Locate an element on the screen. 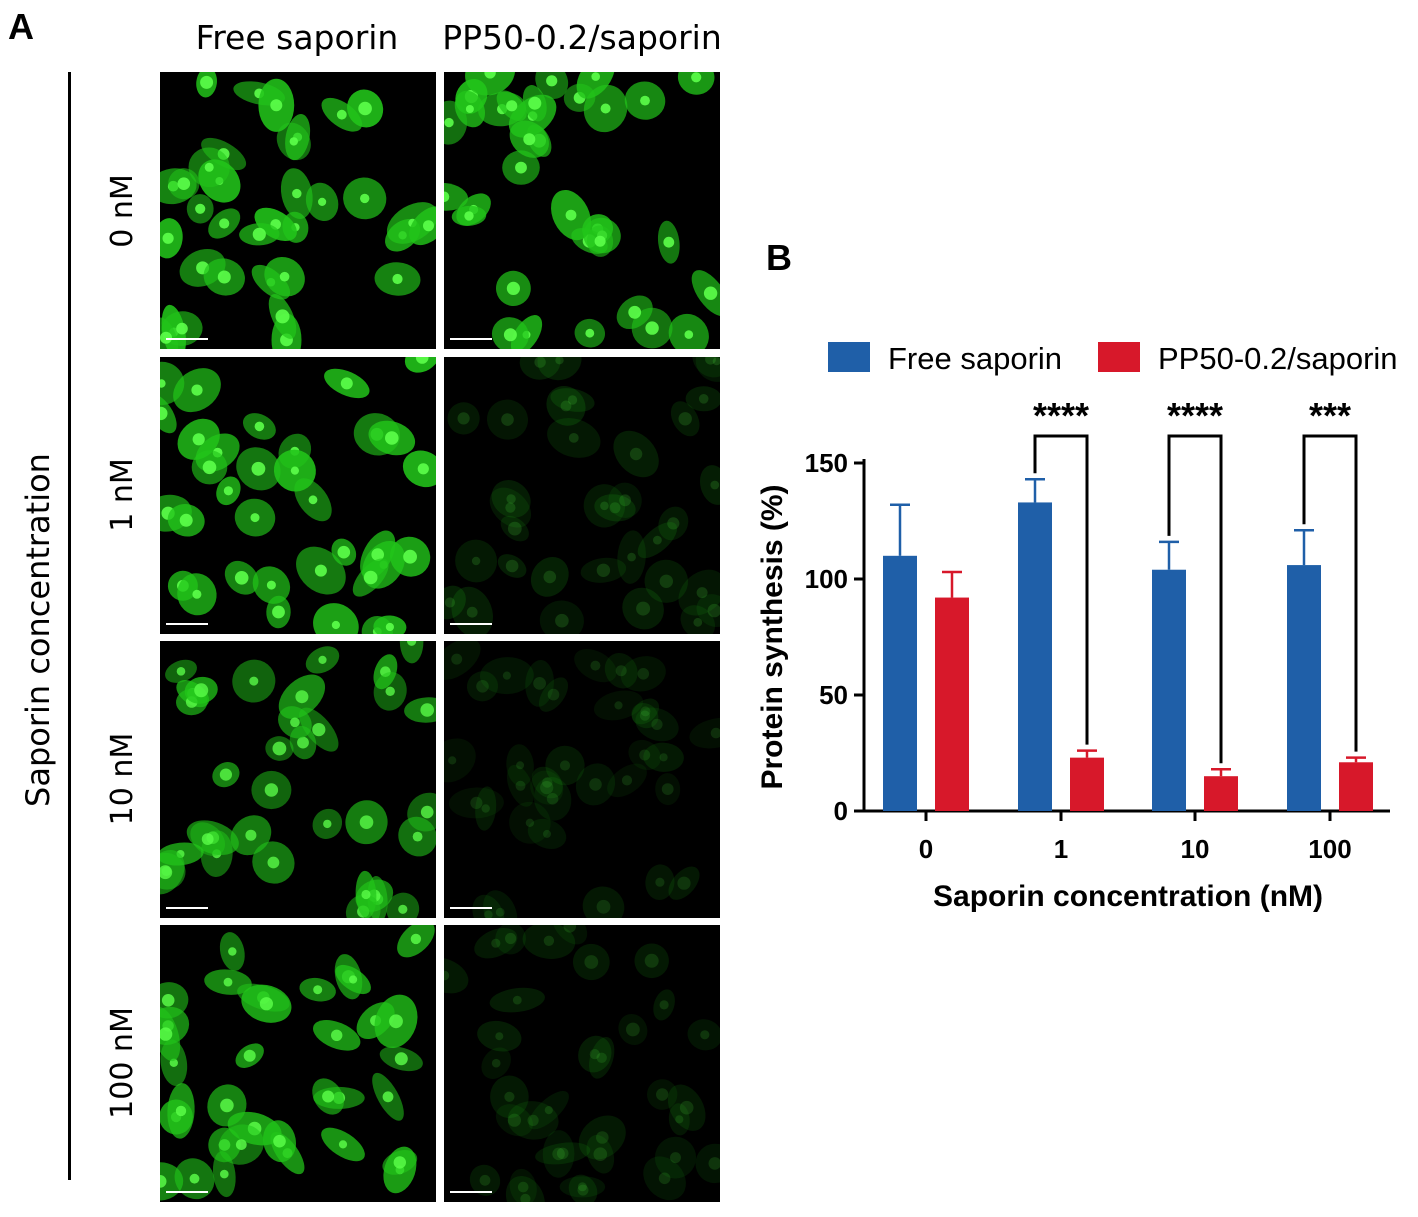 This screenshot has width=1418, height=1217. panel-a-letter: A is located at coordinates (21, 26).